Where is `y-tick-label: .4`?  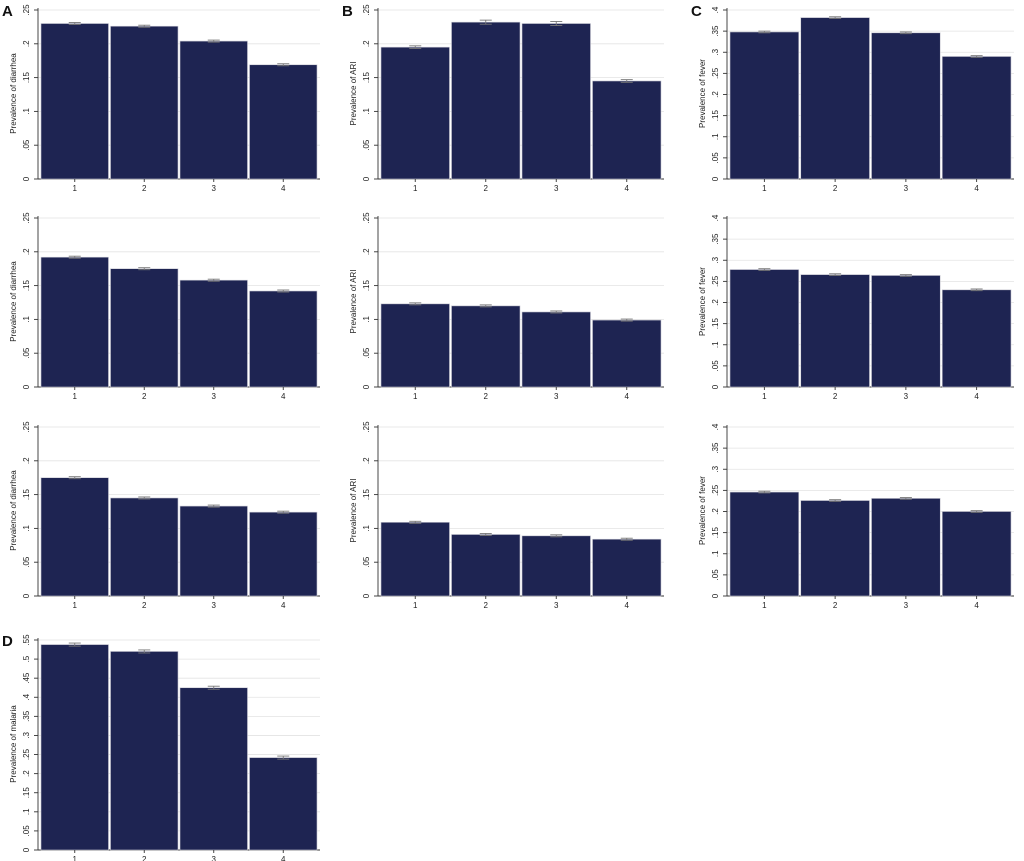 y-tick-label: .4 is located at coordinates (26, 696).